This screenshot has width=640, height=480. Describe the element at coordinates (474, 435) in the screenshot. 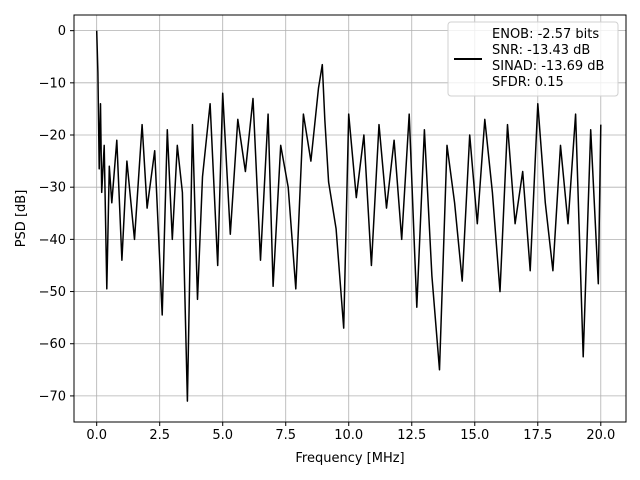

I see `x-tick-label: 15.0` at that location.